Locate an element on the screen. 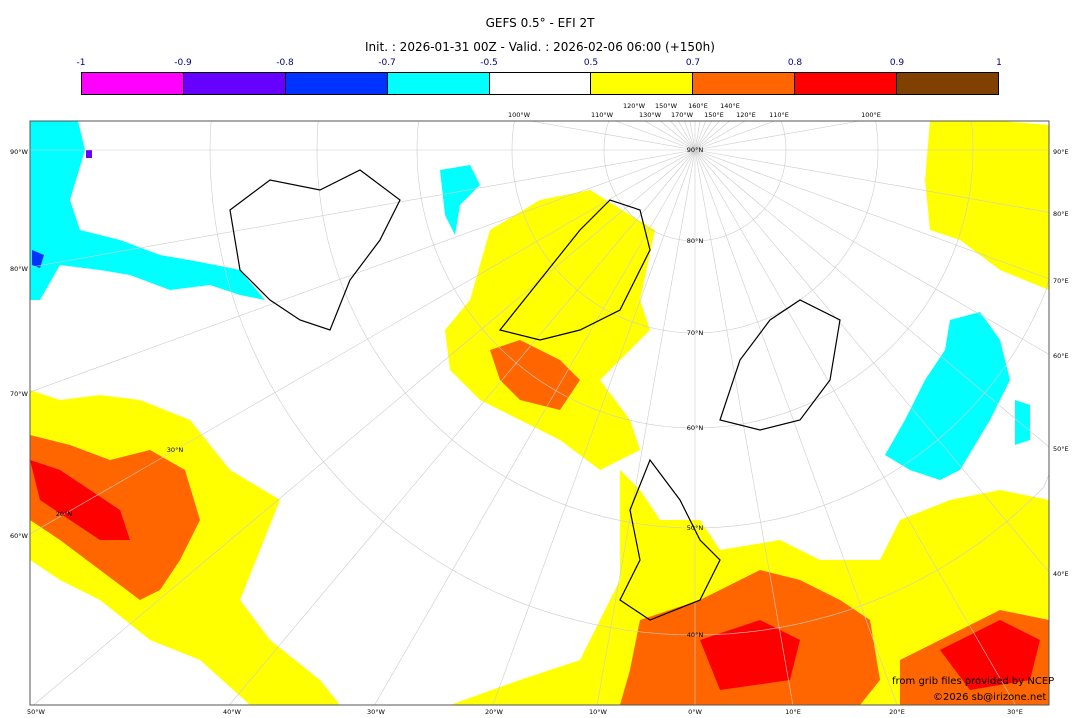  parallel-label: 50°N is located at coordinates (695, 528).